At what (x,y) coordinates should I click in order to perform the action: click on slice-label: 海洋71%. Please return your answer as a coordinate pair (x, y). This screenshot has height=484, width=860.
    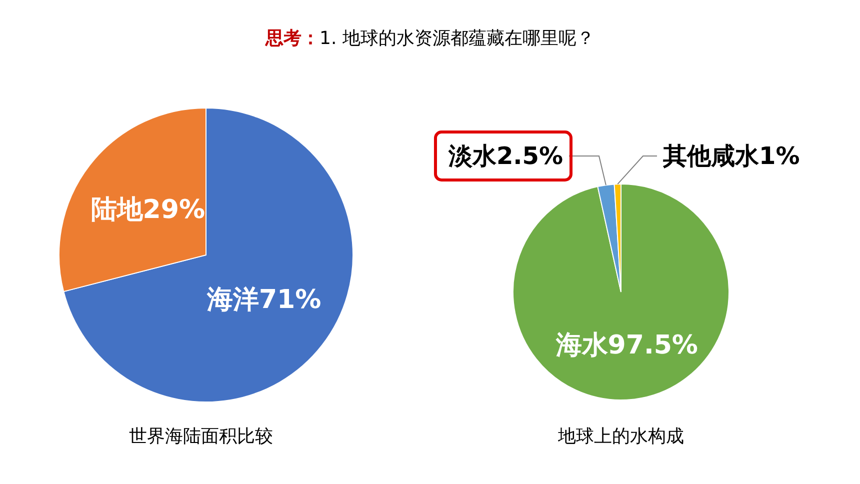
    Looking at the image, I should click on (264, 300).